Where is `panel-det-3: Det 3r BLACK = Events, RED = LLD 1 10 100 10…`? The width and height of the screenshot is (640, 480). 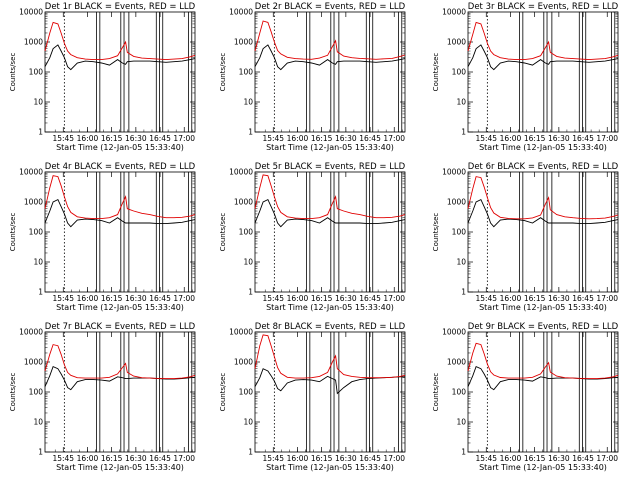 panel-det-3: Det 3r BLACK = Events, RED = LLD 1 10 100 10… is located at coordinates (525, 77).